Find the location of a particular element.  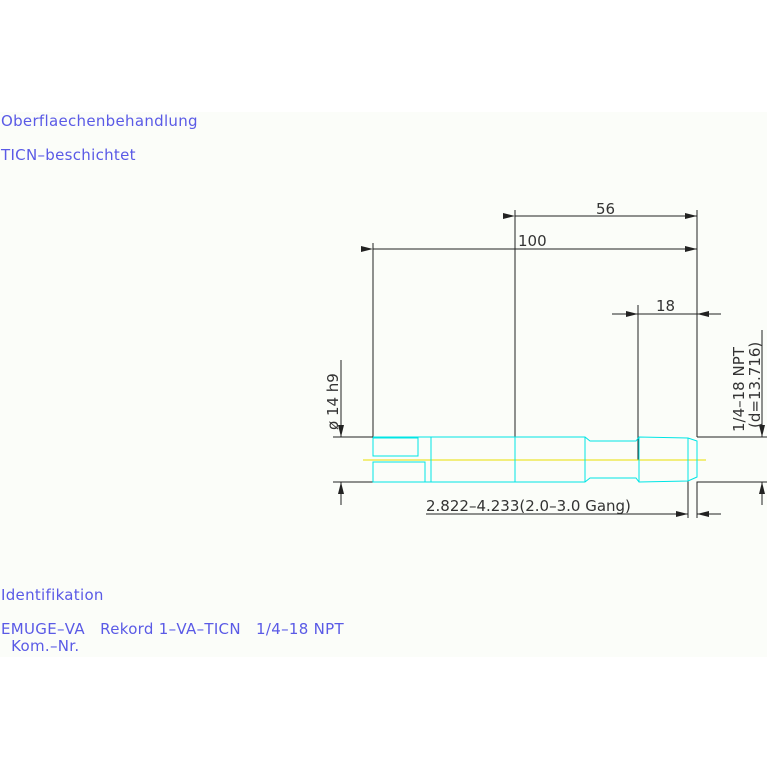

surface-treatment-value: TICN–beschichtet is located at coordinates (68, 155).